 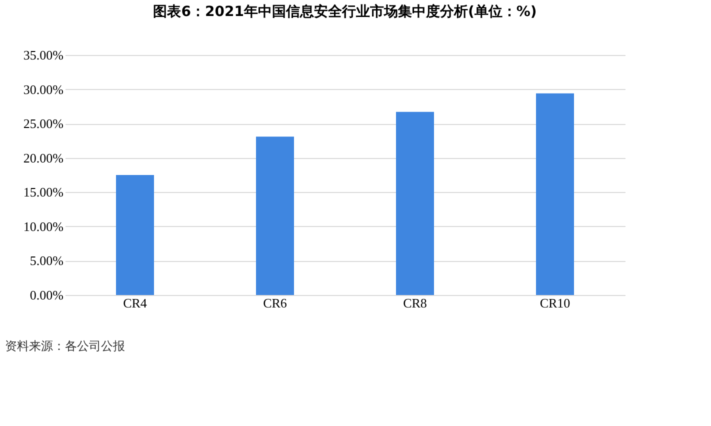 I want to click on y-tick-label: 15.00%, so click(x=43, y=192).